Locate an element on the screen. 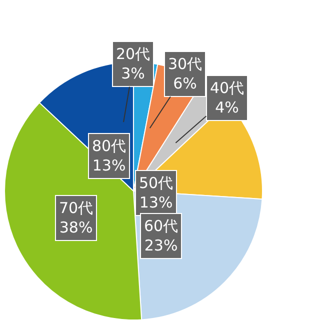 This screenshot has width=313, height=324. slice-label: 70代 is located at coordinates (76, 208).